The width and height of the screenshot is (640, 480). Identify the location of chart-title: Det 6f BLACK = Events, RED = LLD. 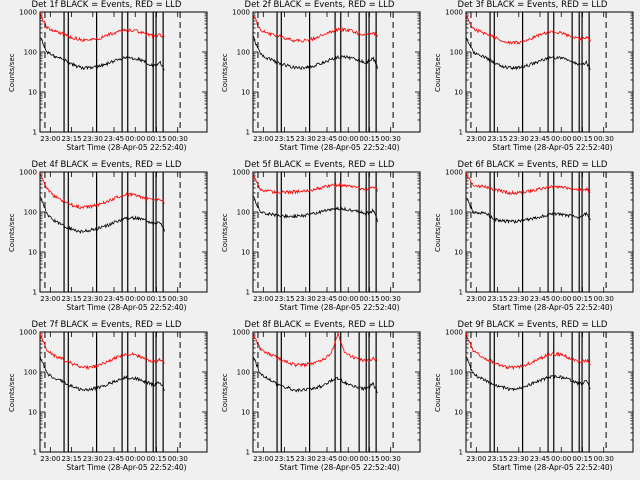
(532, 165).